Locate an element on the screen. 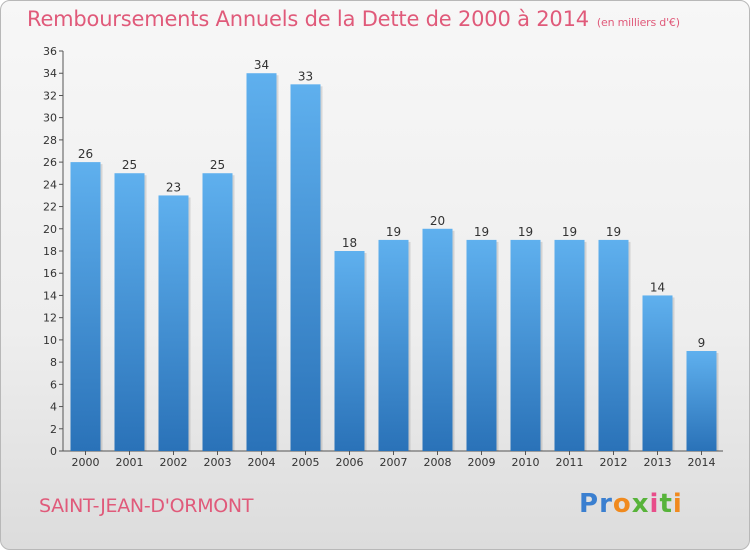 This screenshot has width=750, height=550. y-tick-label: 34 is located at coordinates (50, 73).